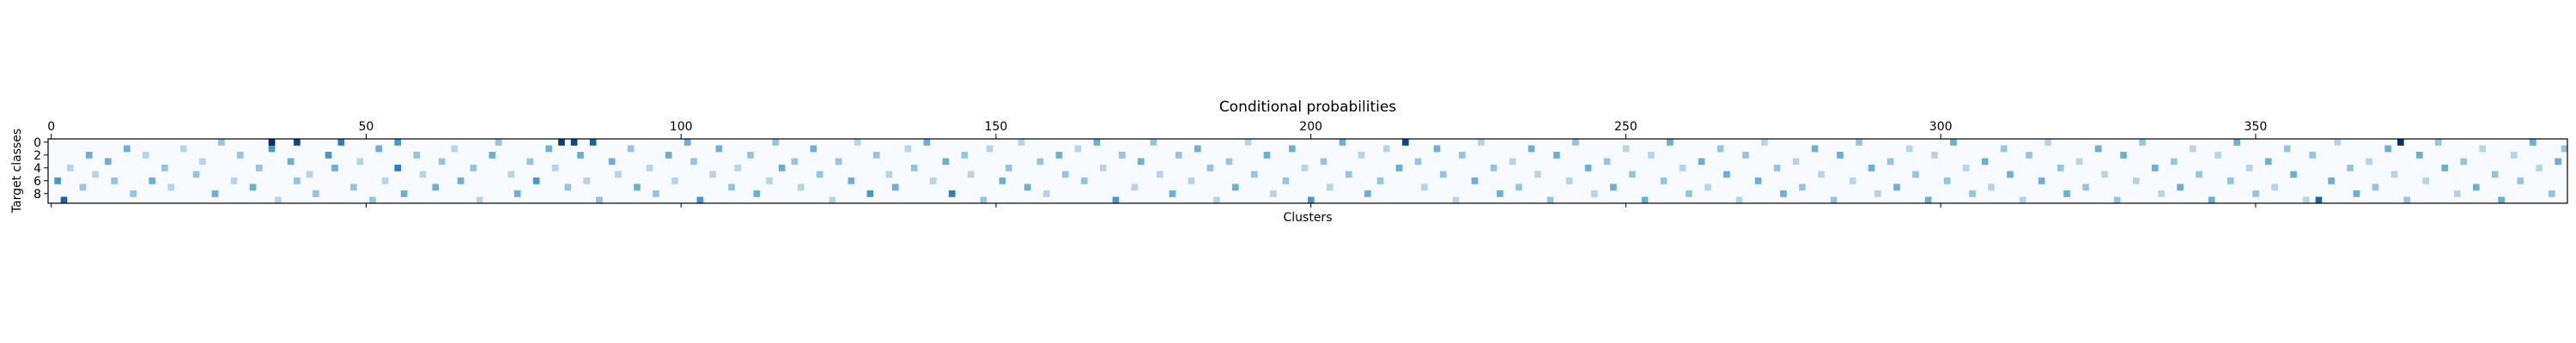 This screenshot has width=2576, height=343. I want to click on x-tick-label: 0, so click(51, 127).